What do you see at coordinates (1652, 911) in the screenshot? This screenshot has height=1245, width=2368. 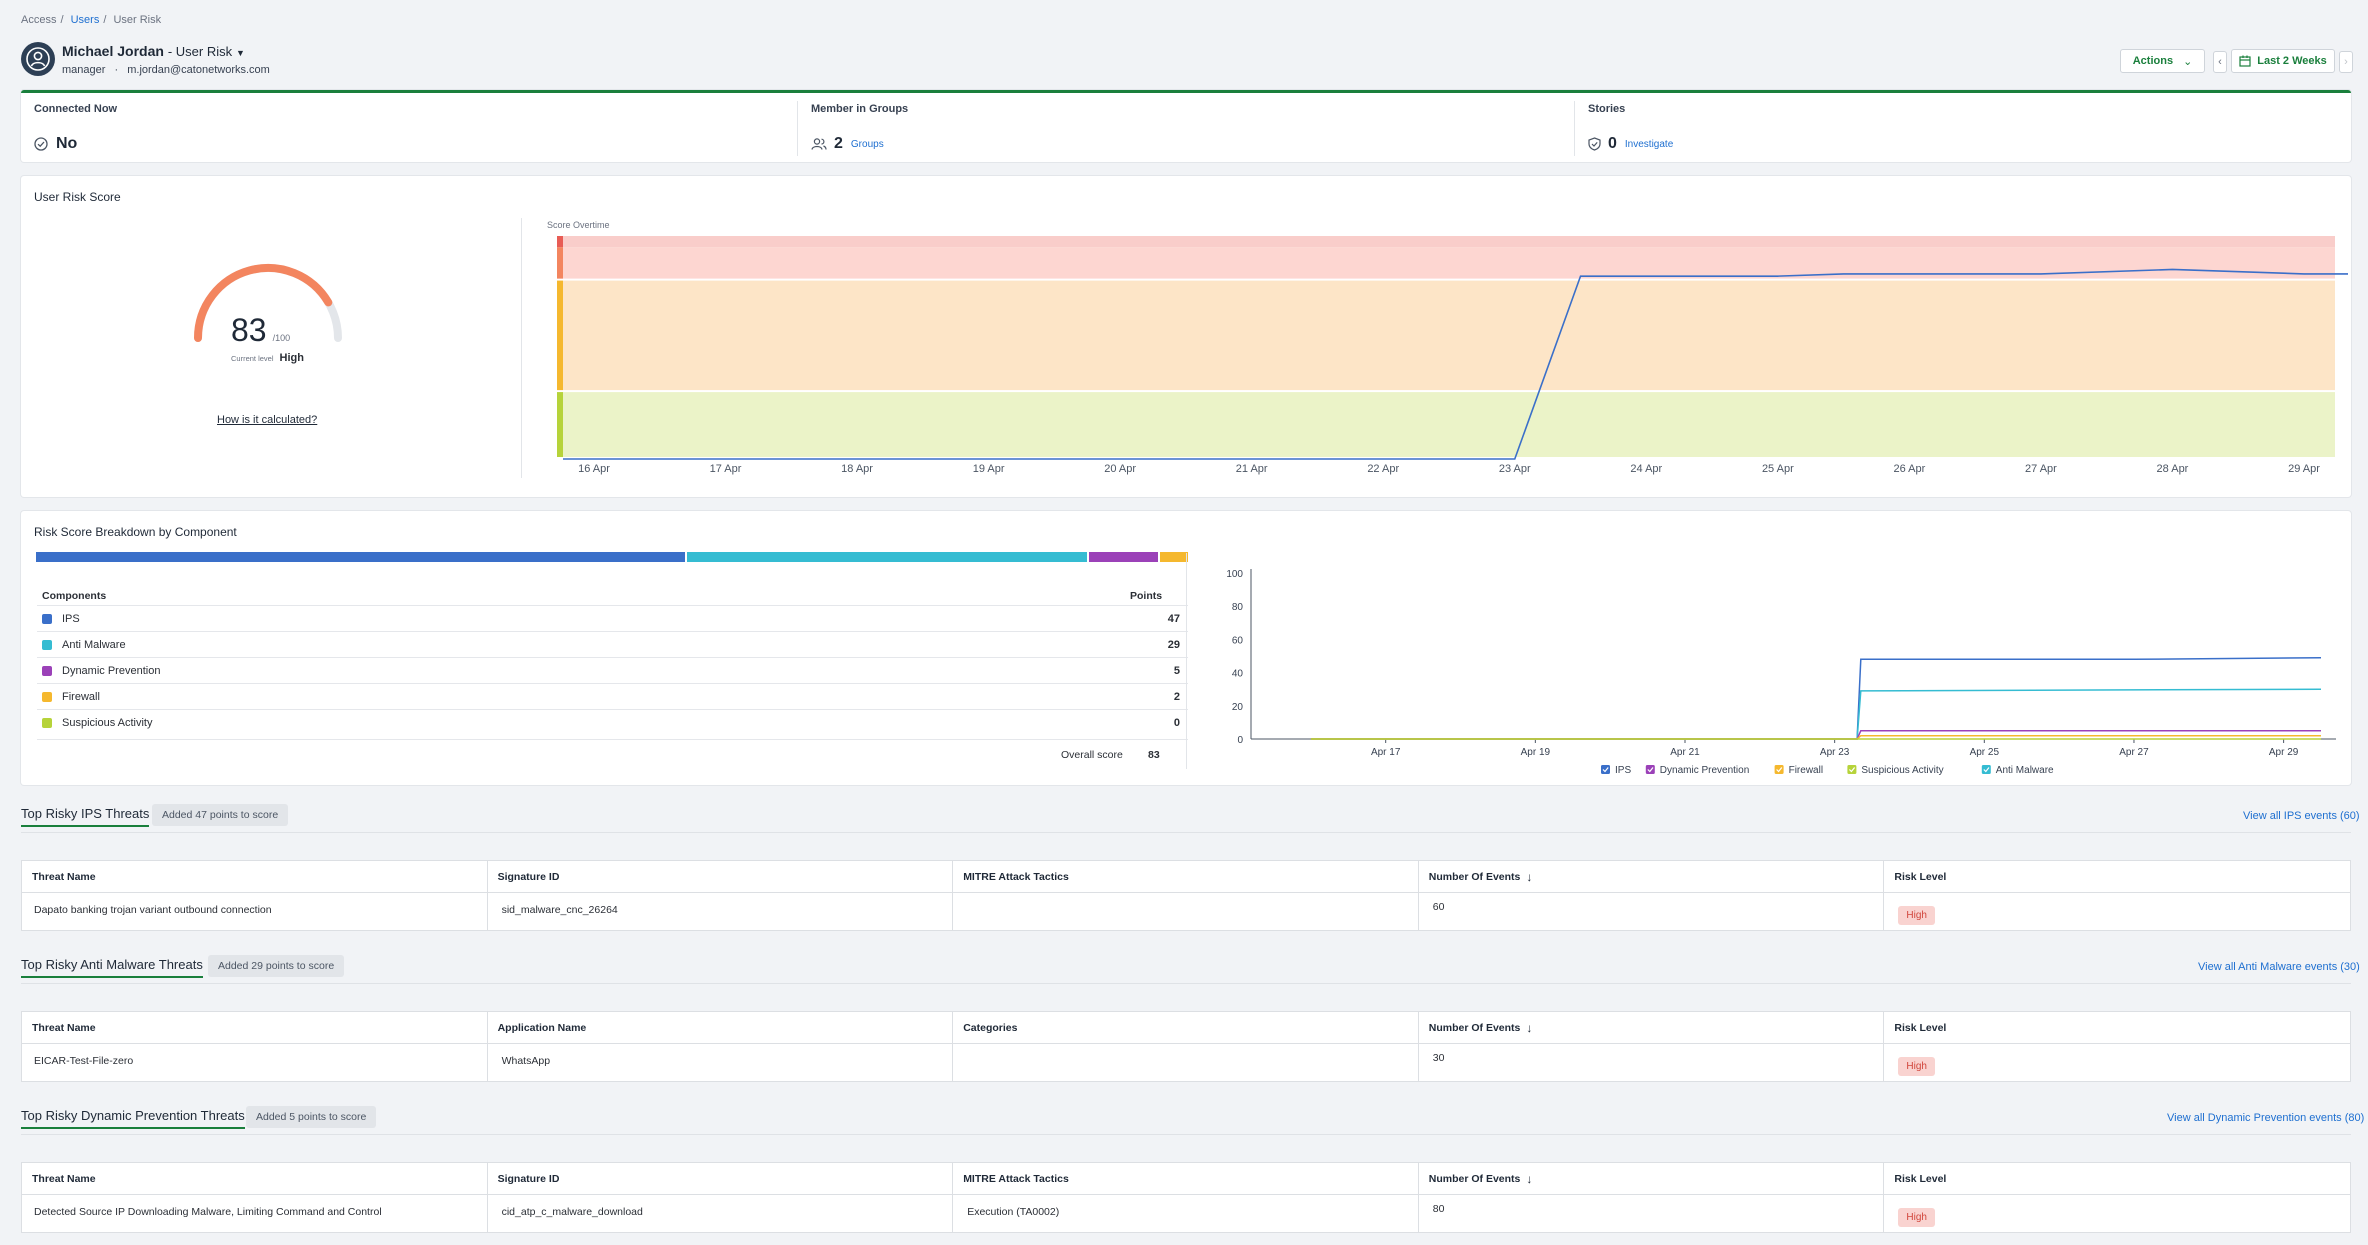 I see `table-cell-number-of-events: 60` at bounding box center [1652, 911].